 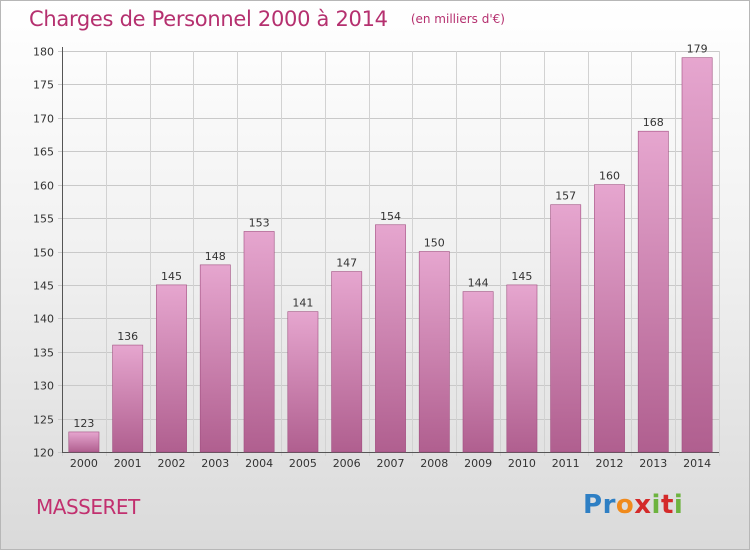 I want to click on x-tick-label: 2007, so click(x=391, y=463).